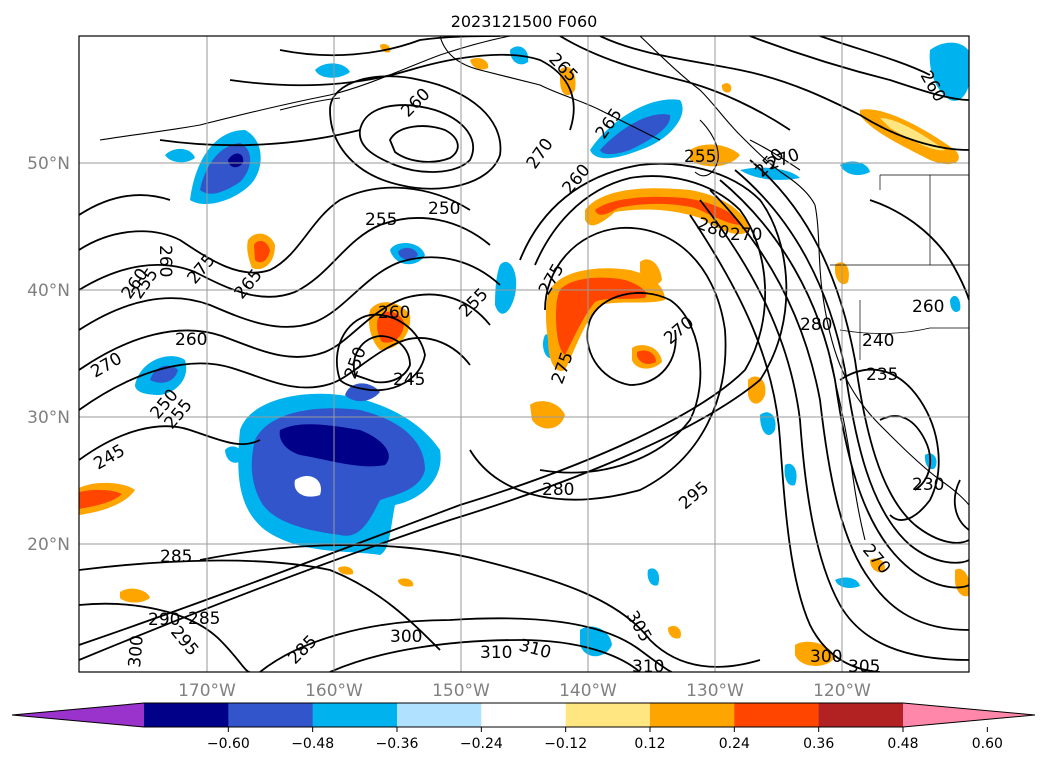  Describe the element at coordinates (882, 375) in the screenshot. I see `contour-label: 235` at that location.